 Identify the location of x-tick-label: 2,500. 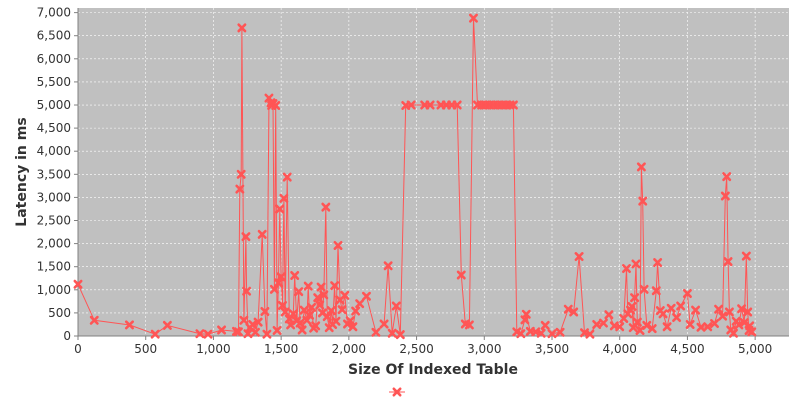
(416, 349).